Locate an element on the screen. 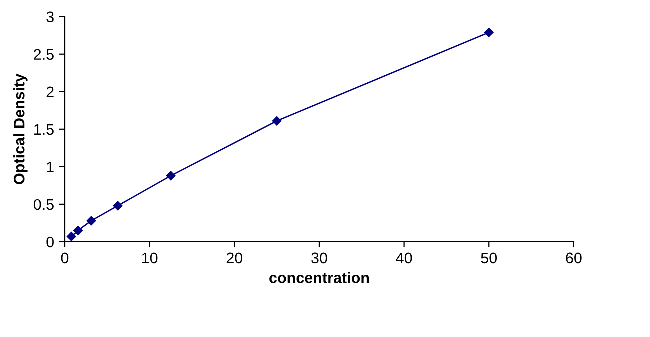  y-tick-label: 0.5 is located at coordinates (44, 204).